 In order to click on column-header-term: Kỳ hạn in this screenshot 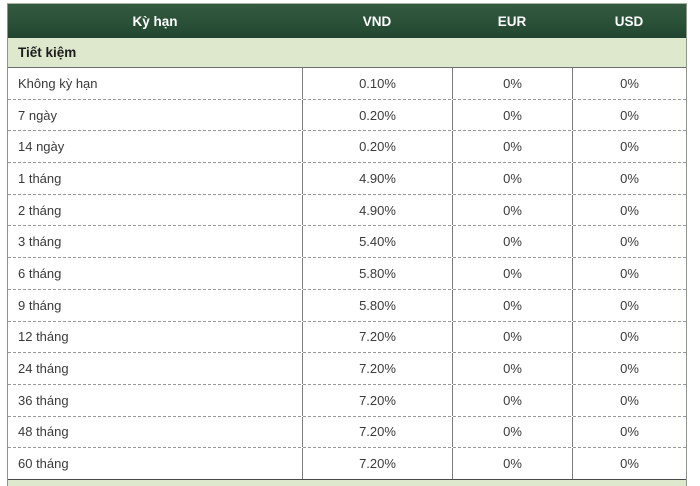, I will do `click(155, 21)`.